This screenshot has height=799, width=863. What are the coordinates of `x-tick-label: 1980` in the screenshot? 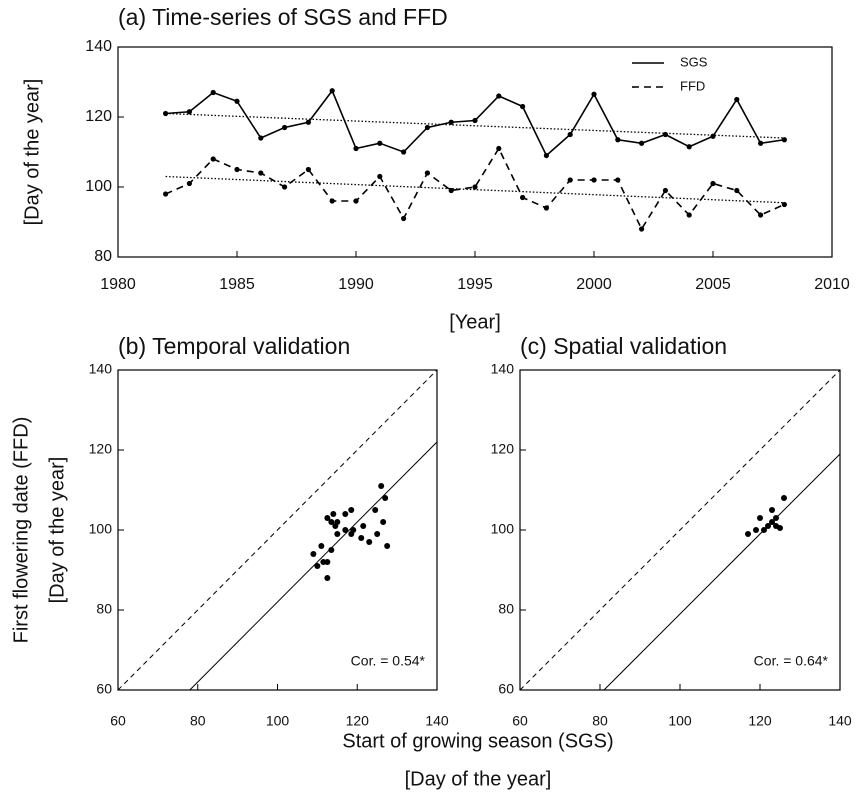 It's located at (118, 284).